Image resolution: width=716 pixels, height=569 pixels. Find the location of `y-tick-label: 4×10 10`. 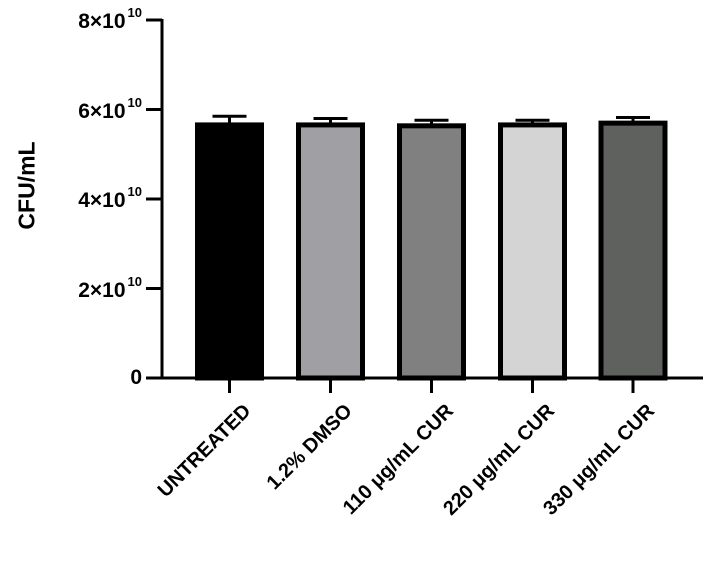

y-tick-label: 4×10 10 is located at coordinates (110, 198).